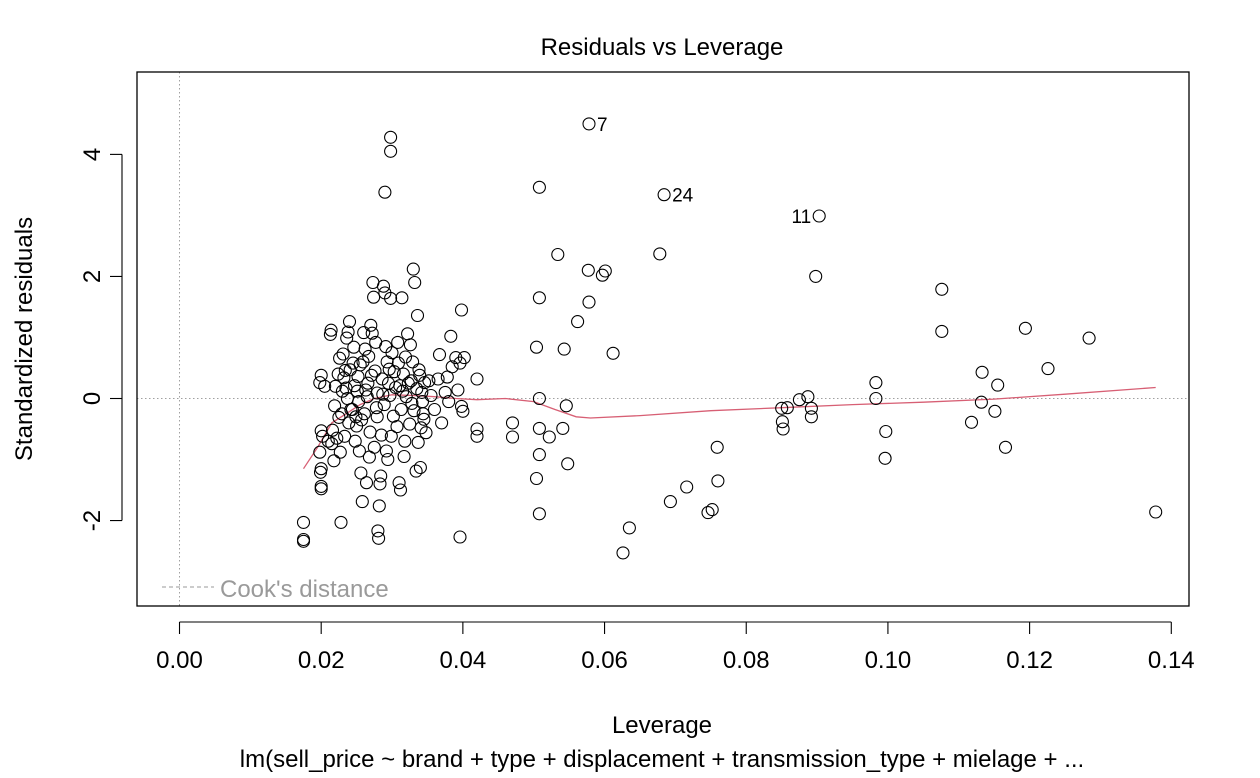 This screenshot has height=778, width=1260. Describe the element at coordinates (275, 589) in the screenshot. I see `legend: Cook's distance` at that location.